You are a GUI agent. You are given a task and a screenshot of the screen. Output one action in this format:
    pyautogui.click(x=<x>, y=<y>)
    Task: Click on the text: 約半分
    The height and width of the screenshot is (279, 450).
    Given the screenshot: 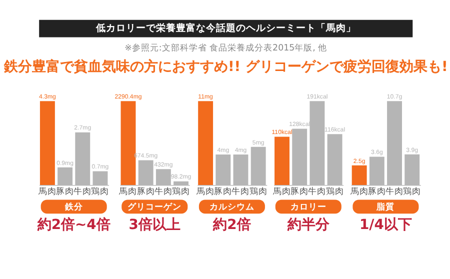 What is the action you would take?
    pyautogui.click(x=308, y=225)
    